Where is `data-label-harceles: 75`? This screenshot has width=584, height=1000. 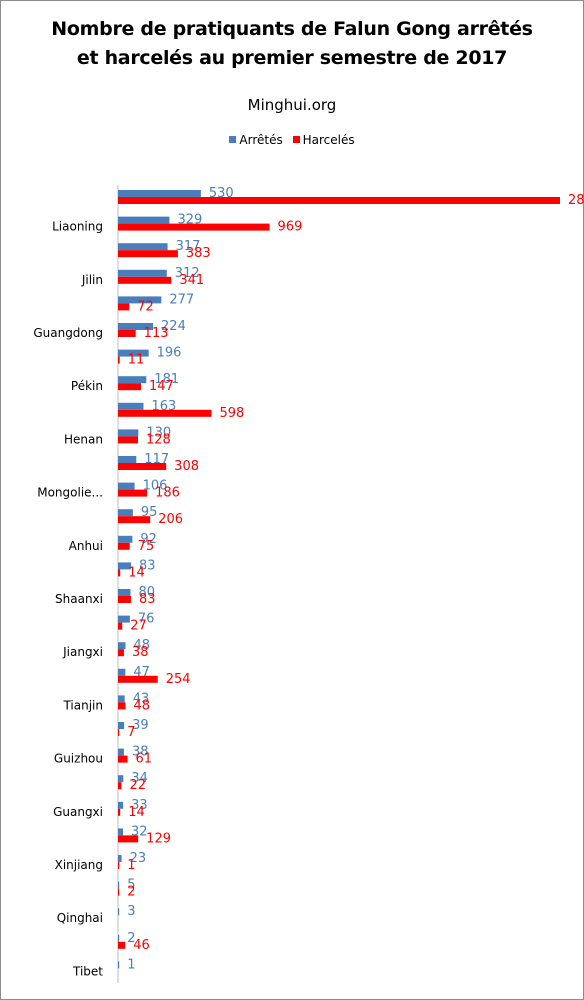
data-label-harceles: 75 is located at coordinates (146, 546).